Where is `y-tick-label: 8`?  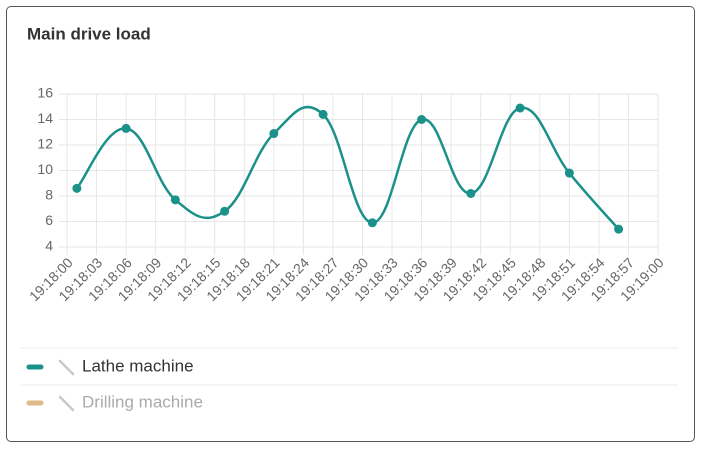
y-tick-label: 8 is located at coordinates (49, 195).